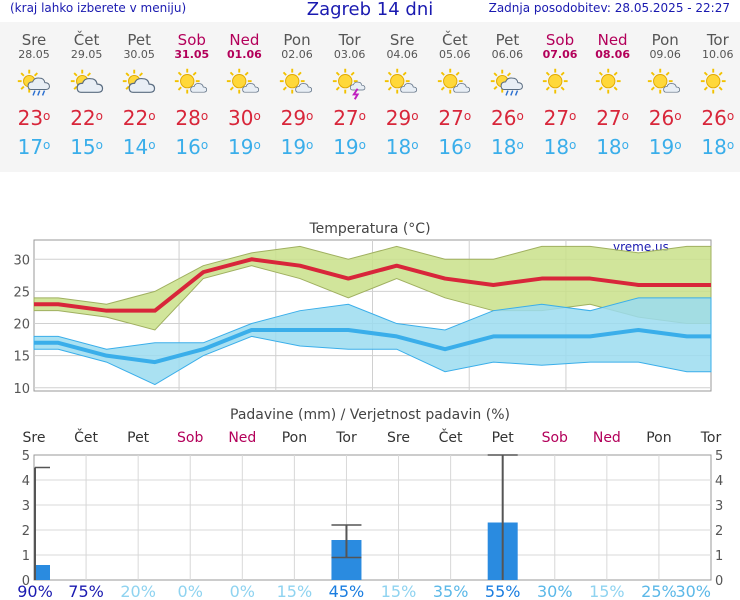  Describe the element at coordinates (613, 84) in the screenshot. I see `sun-icon` at that location.